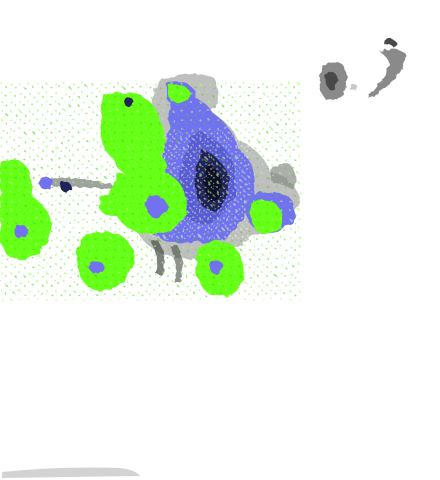 This screenshot has height=480, width=440. What do you see at coordinates (362, 69) in the screenshot?
I see `detached-features` at bounding box center [362, 69].